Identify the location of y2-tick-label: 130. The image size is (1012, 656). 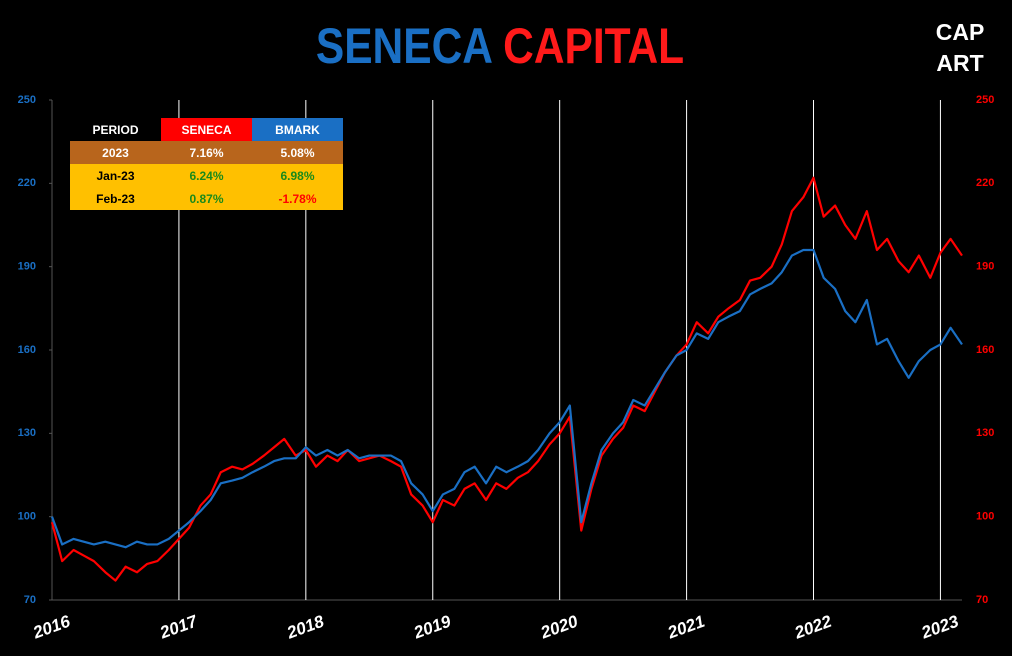
(985, 433).